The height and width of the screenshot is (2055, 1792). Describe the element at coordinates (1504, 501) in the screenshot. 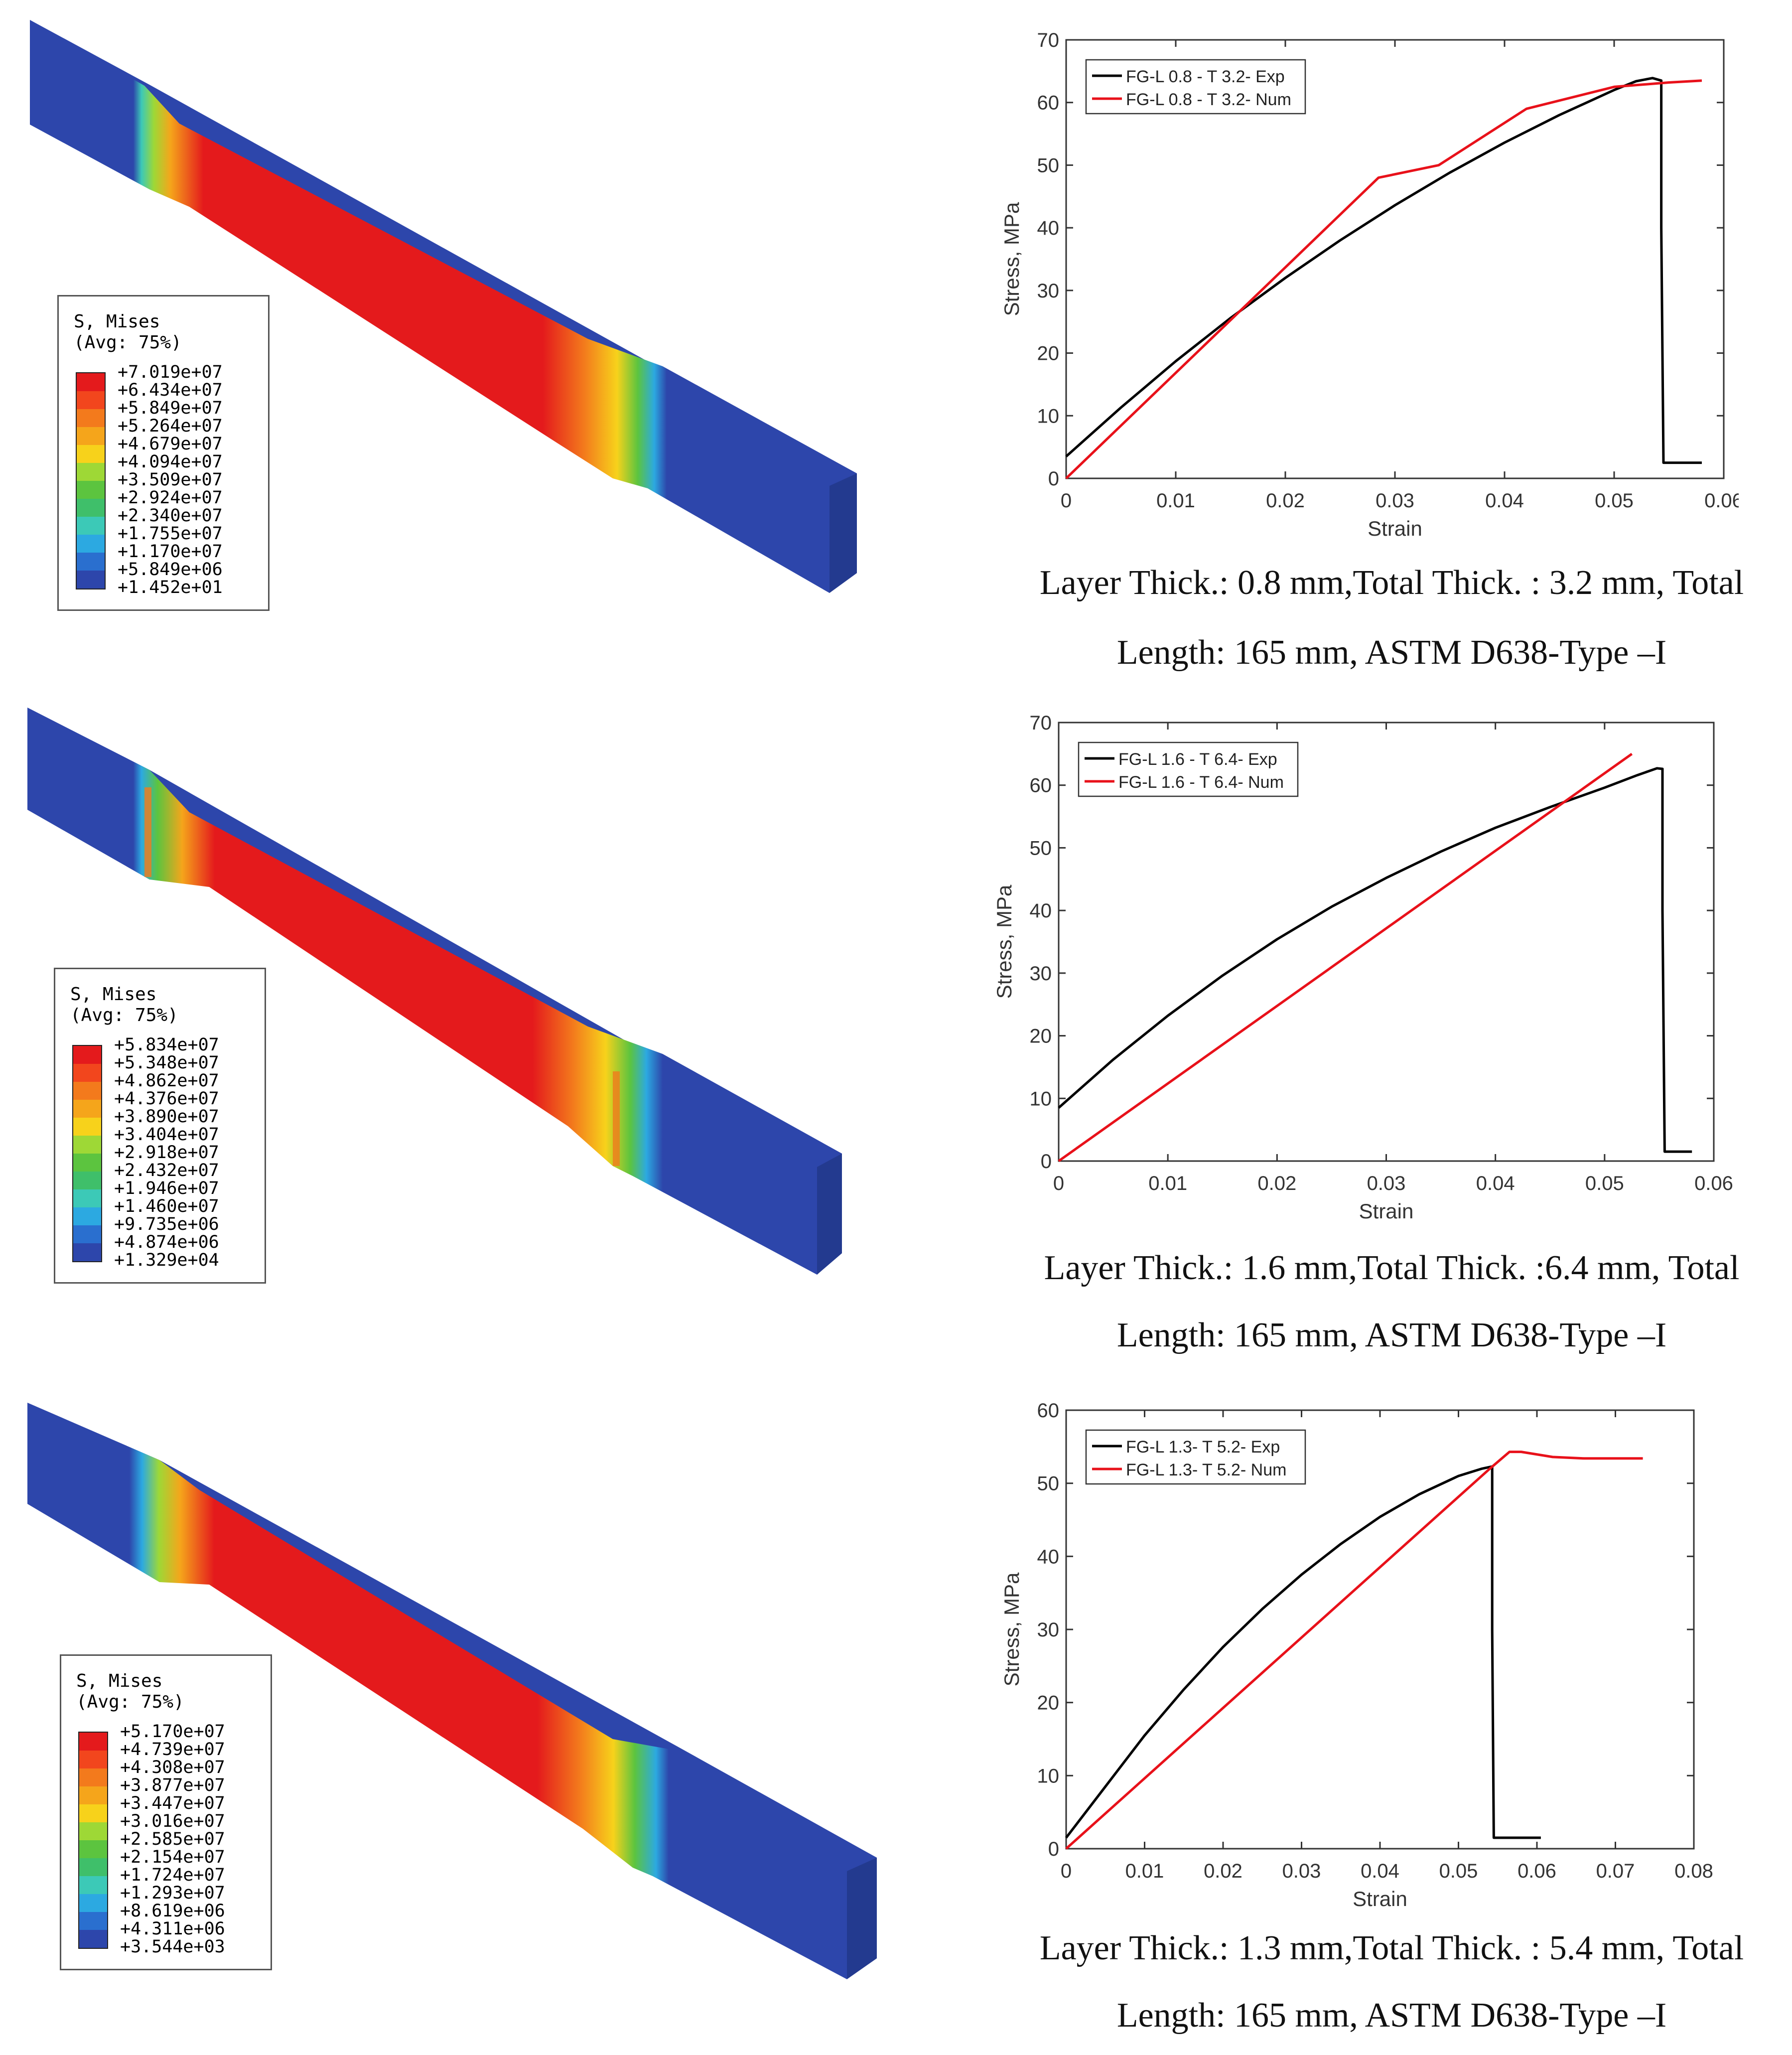

I see `x-tick-label: 0.04` at that location.